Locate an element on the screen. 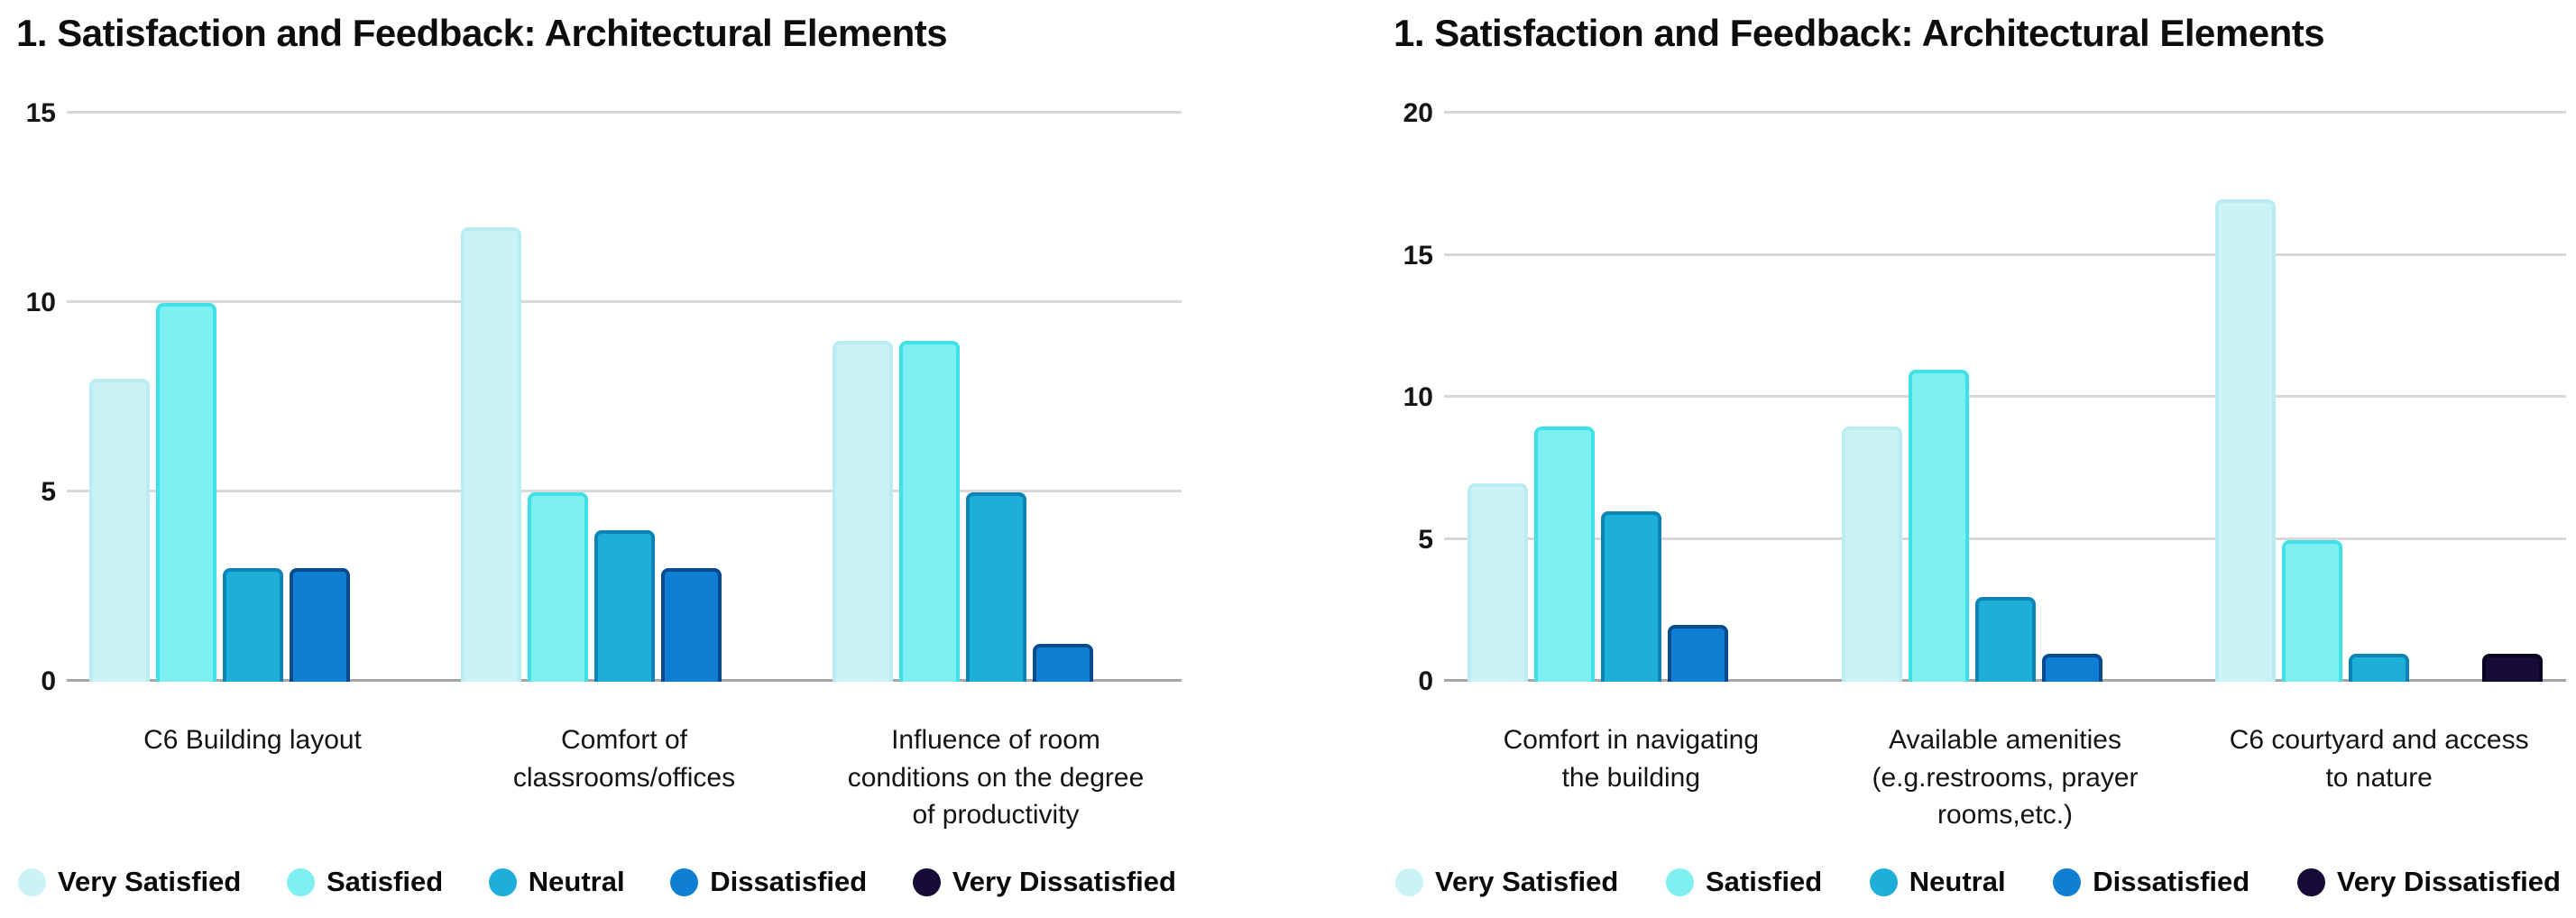 This screenshot has height=918, width=2576. x-axis-label-cell: C6 courtyard and access to nature is located at coordinates (2379, 777).